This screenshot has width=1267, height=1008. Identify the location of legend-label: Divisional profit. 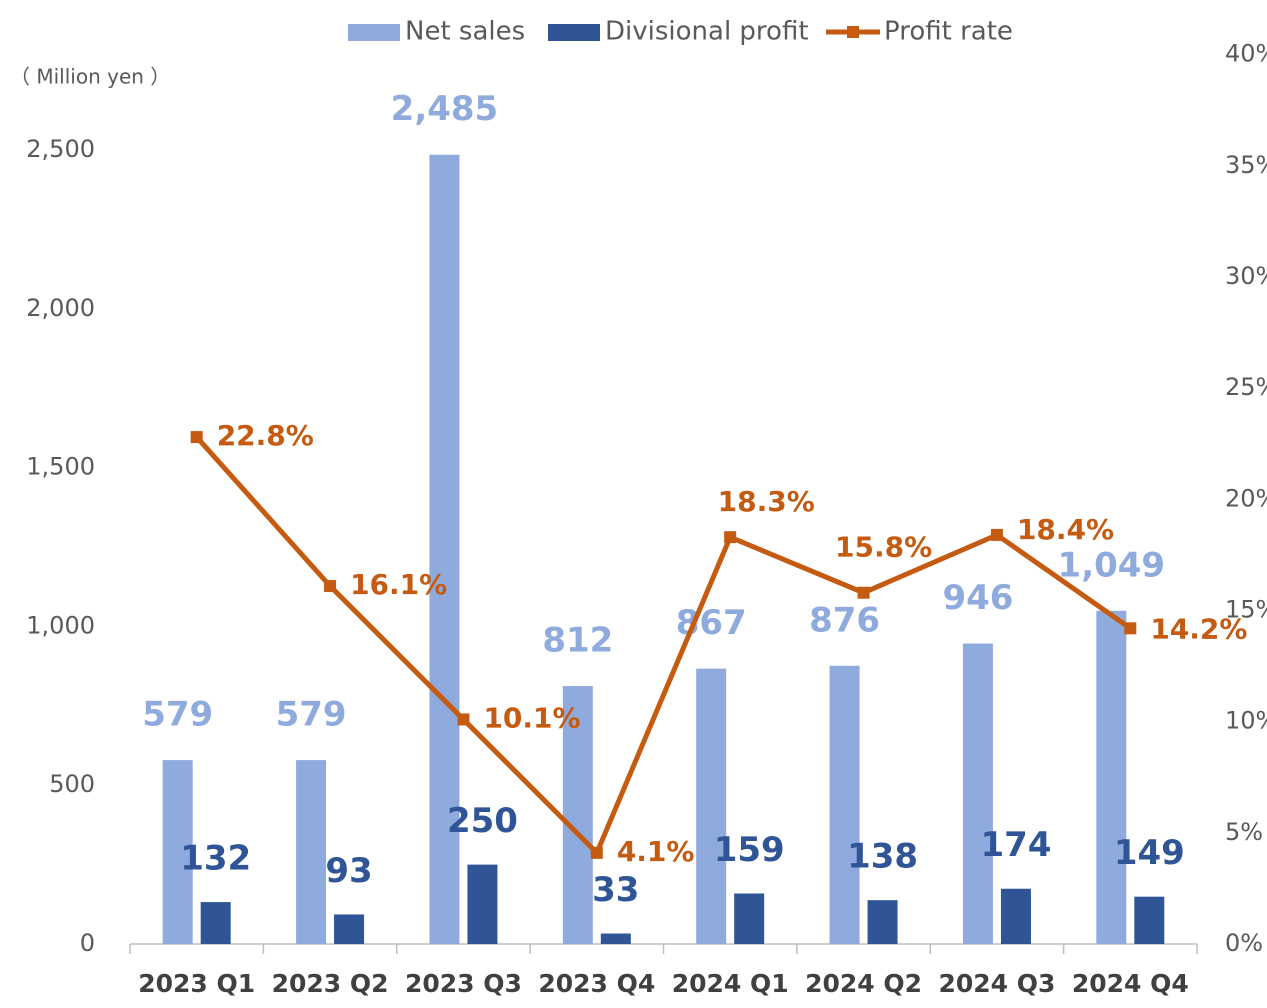
(707, 32).